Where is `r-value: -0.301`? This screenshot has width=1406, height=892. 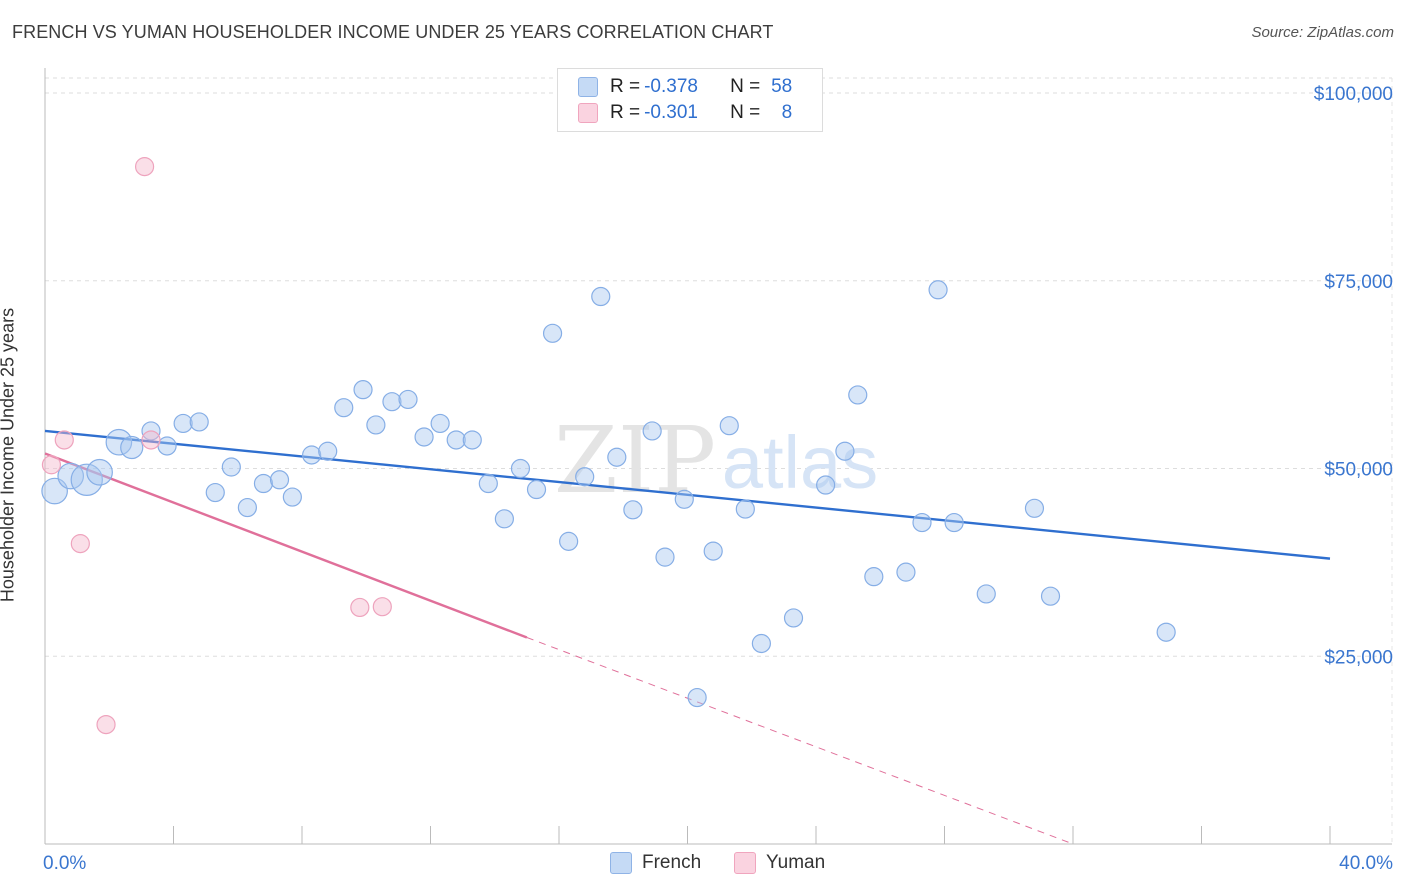
r-value: -0.301 is located at coordinates (671, 112).